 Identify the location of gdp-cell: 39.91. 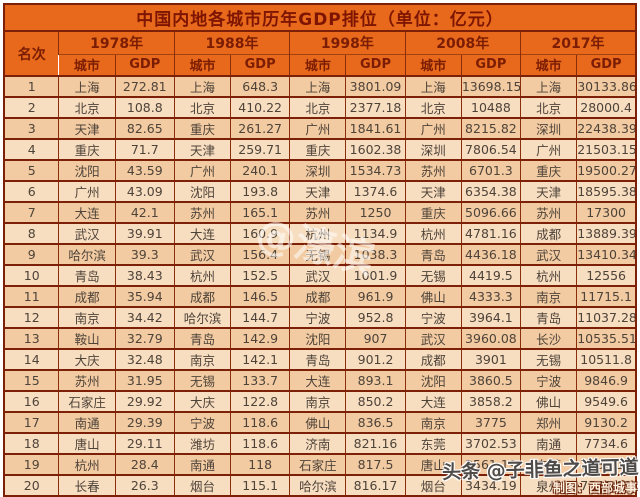
(144, 233).